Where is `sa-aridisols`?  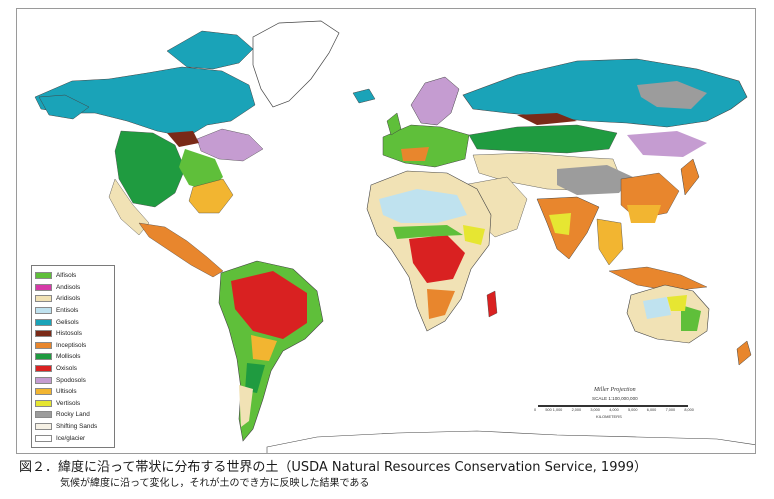
sa-aridisols is located at coordinates (246, 406).